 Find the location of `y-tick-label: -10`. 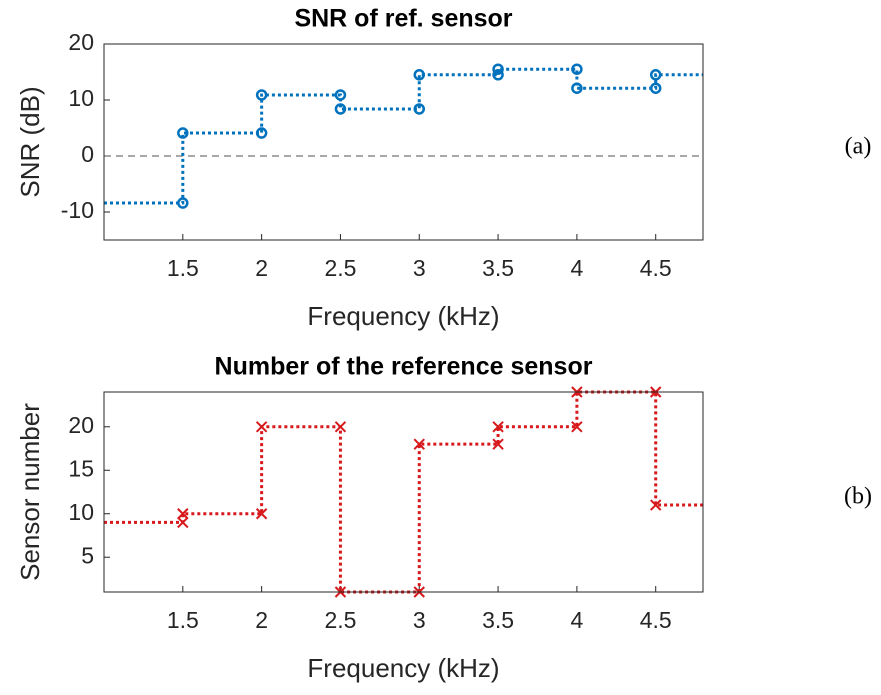

y-tick-label: -10 is located at coordinates (77, 210).